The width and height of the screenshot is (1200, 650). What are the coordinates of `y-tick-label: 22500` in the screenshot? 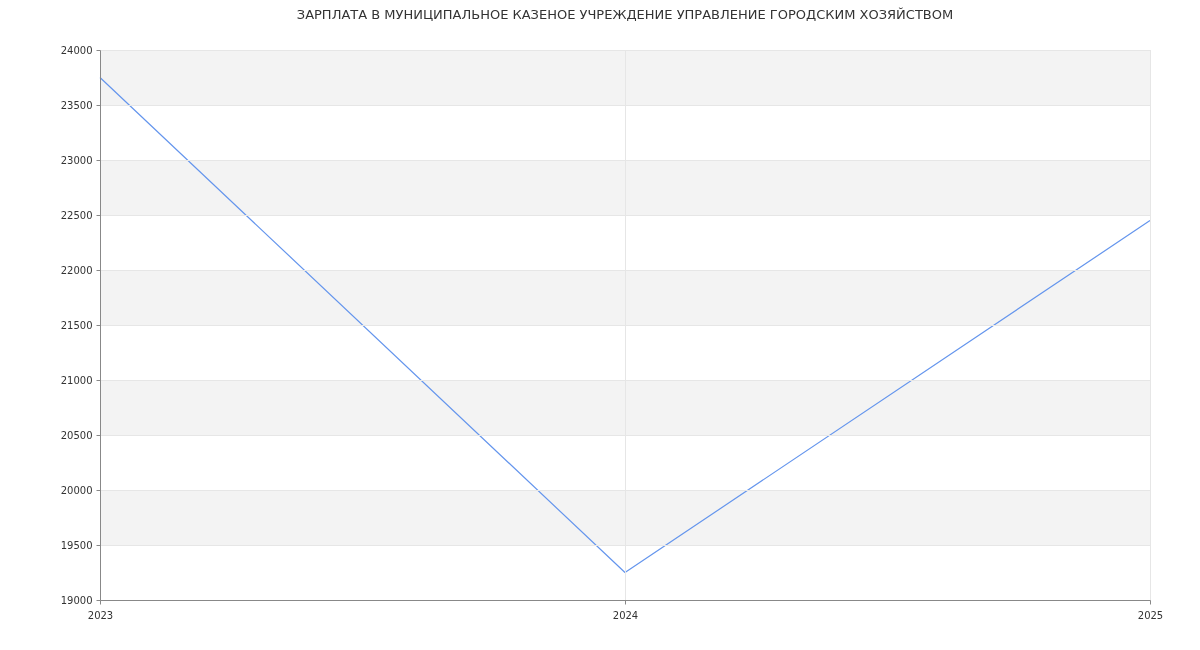 It's located at (76, 215).